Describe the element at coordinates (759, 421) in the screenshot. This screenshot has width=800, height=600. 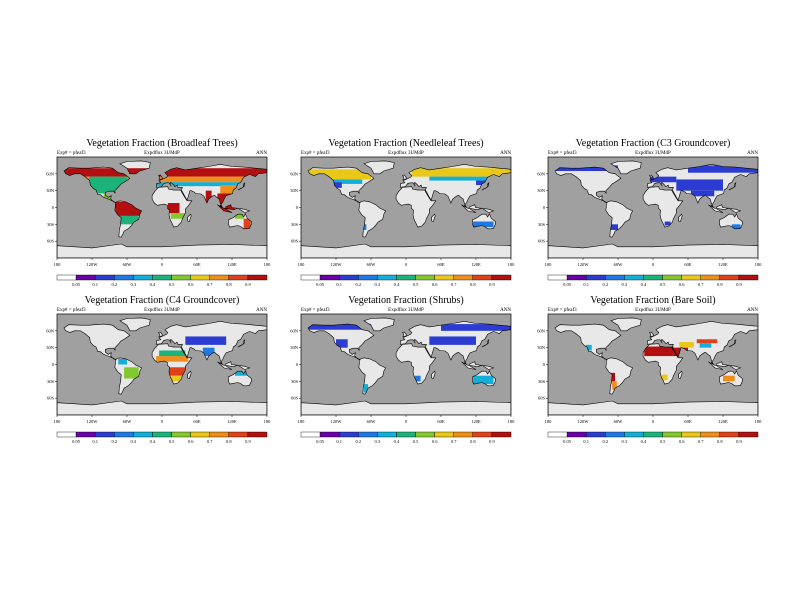
I see `lon-tick-label: 180` at that location.